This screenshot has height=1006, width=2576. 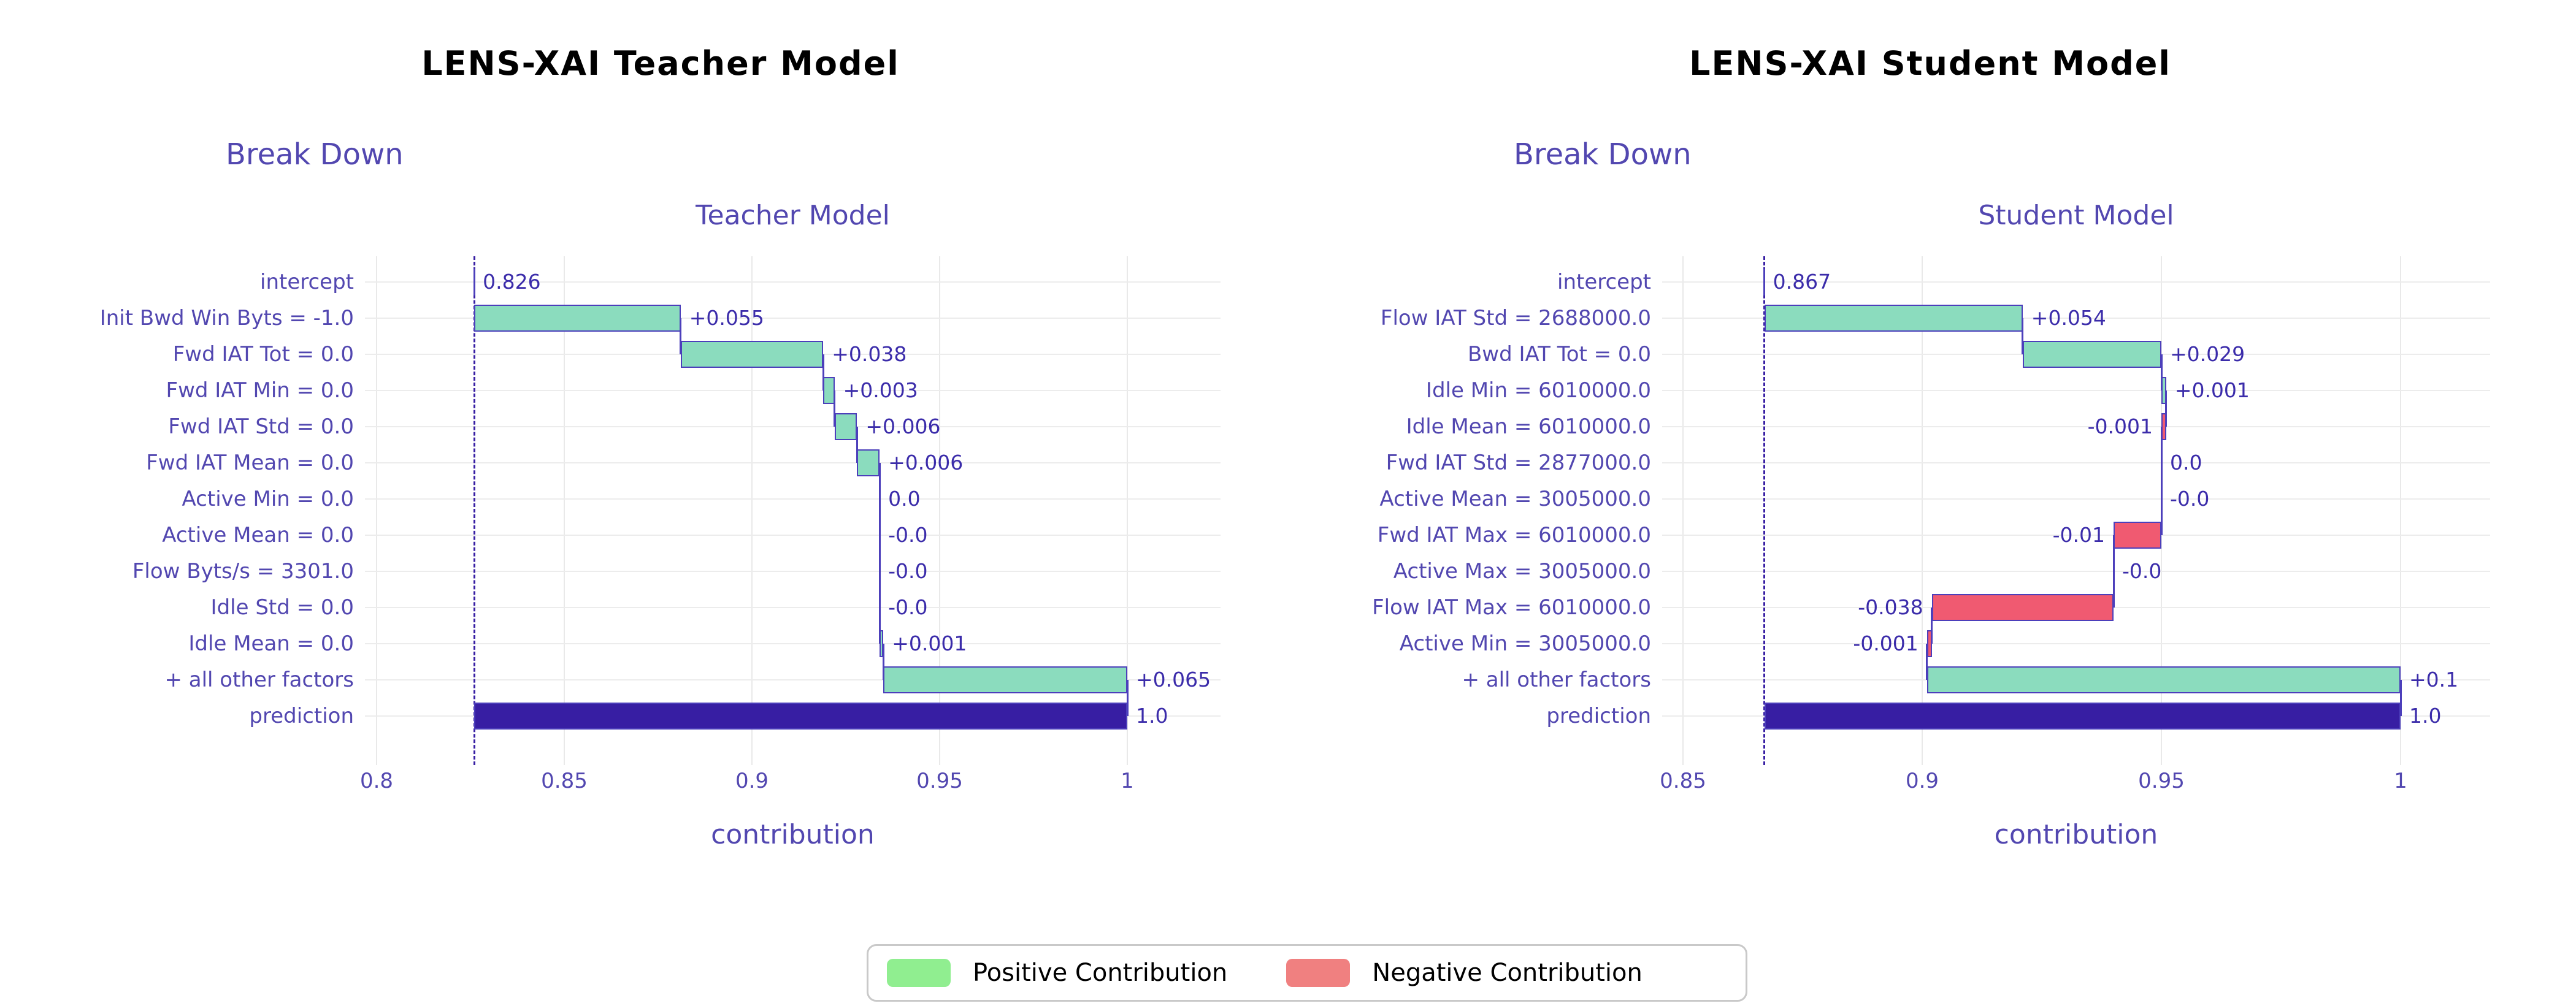 What do you see at coordinates (919, 973) in the screenshot?
I see `legend-swatch-positive` at bounding box center [919, 973].